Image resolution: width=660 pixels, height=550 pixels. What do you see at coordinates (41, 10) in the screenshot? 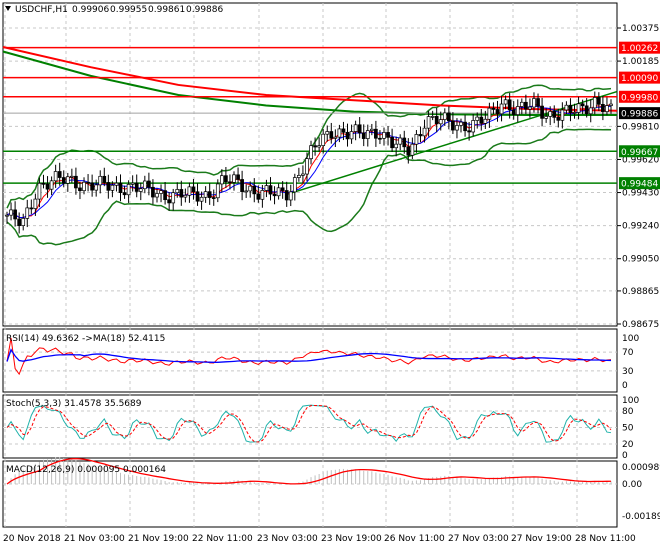
I see `header-symbol: USDCHF,H1` at bounding box center [41, 10].